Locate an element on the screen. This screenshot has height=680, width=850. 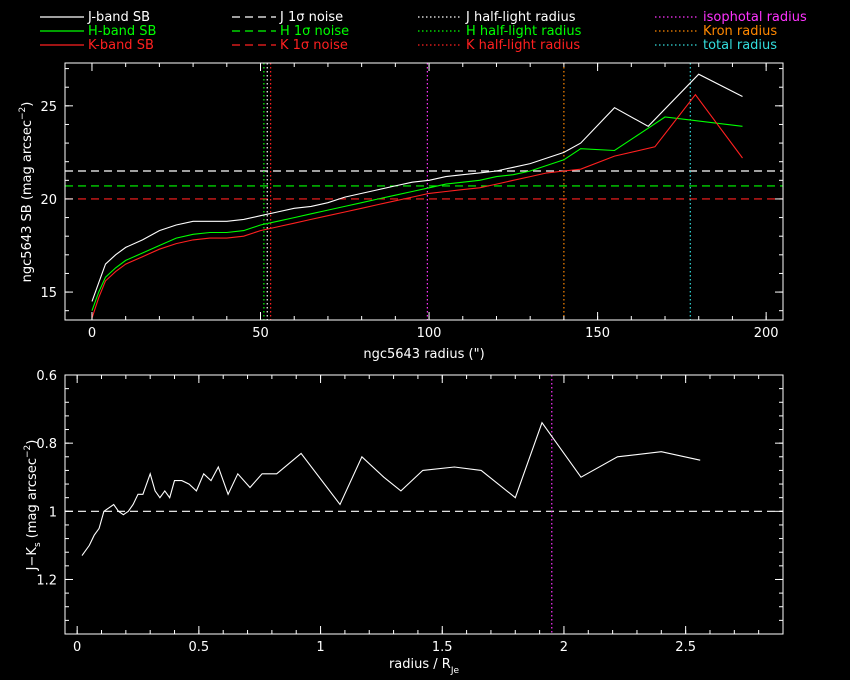
legend-label: H 1σ noise is located at coordinates (314, 31).